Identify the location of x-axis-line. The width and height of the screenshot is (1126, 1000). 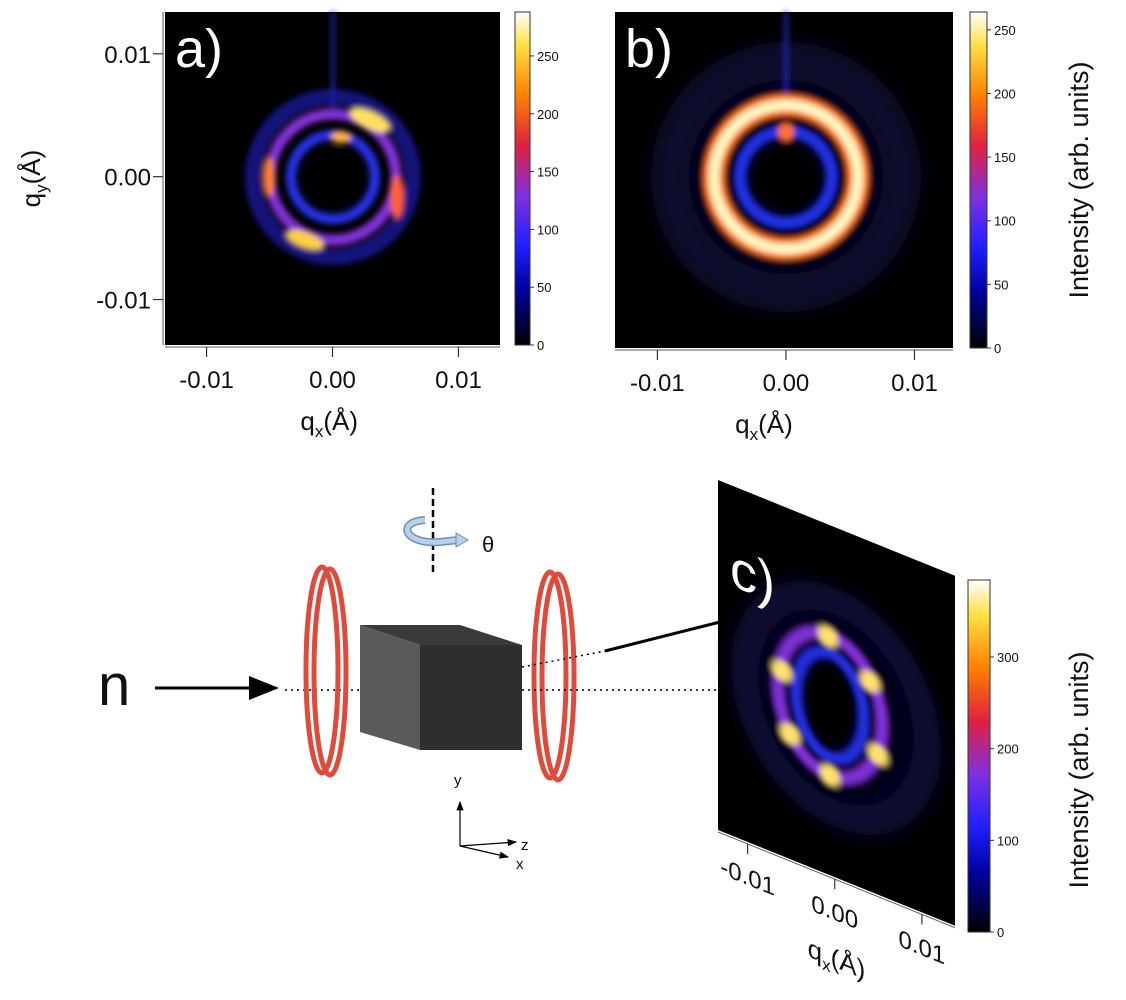
(836, 880).